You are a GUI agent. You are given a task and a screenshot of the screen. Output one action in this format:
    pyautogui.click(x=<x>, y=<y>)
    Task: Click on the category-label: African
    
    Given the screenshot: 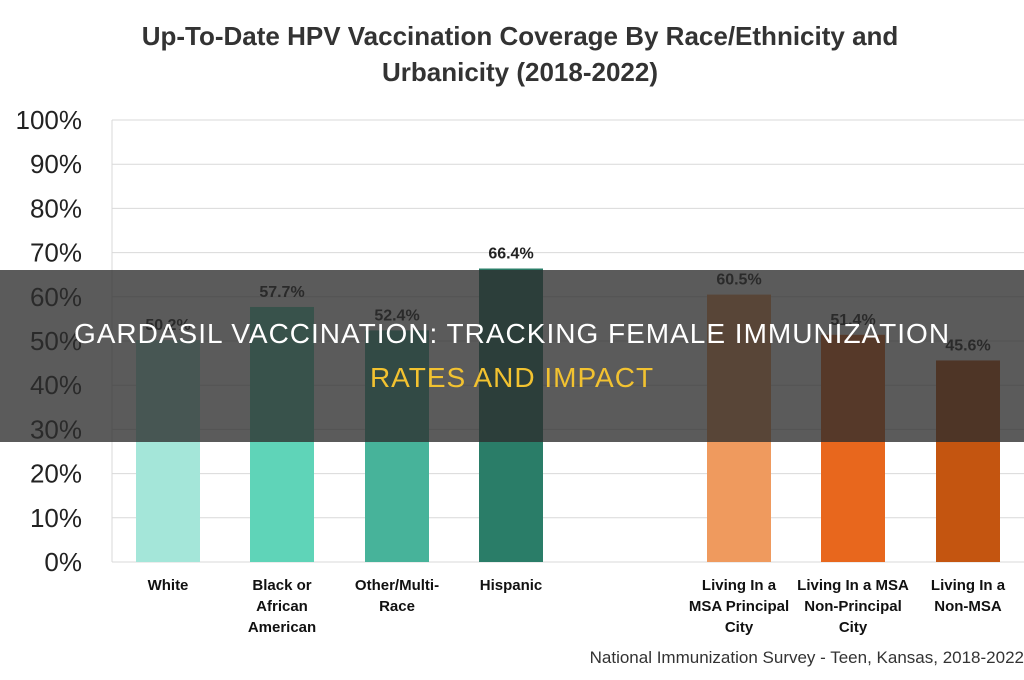 What is the action you would take?
    pyautogui.click(x=282, y=606)
    